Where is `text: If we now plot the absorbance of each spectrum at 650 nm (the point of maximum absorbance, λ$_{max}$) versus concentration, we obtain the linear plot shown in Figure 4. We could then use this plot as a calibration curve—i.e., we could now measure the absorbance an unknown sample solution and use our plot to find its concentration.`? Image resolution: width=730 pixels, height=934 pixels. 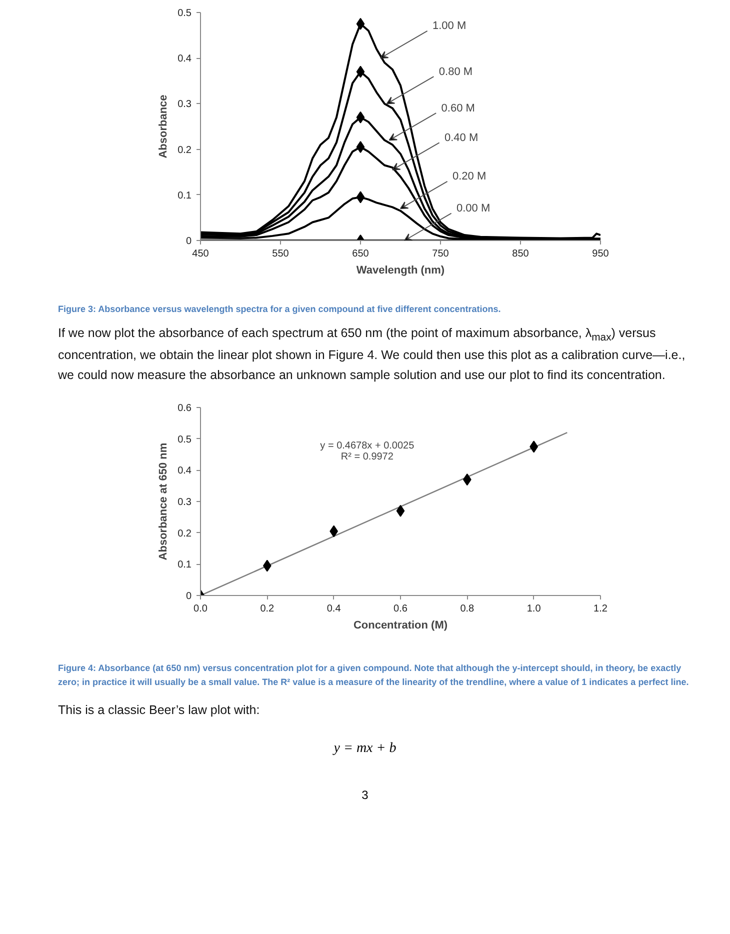
text: If we now plot the absorbance of each spectrum at 650 nm (the point of maximum absorbance, λ$_{max}$) versus concentration, we obtain the linear plot shown in Figure 4. We could then use this plot as a calibration curve—i.e., we could now measure the absorbance an unknown sample solution and use our plot to find its concentration. is located at coordinates (372, 354).